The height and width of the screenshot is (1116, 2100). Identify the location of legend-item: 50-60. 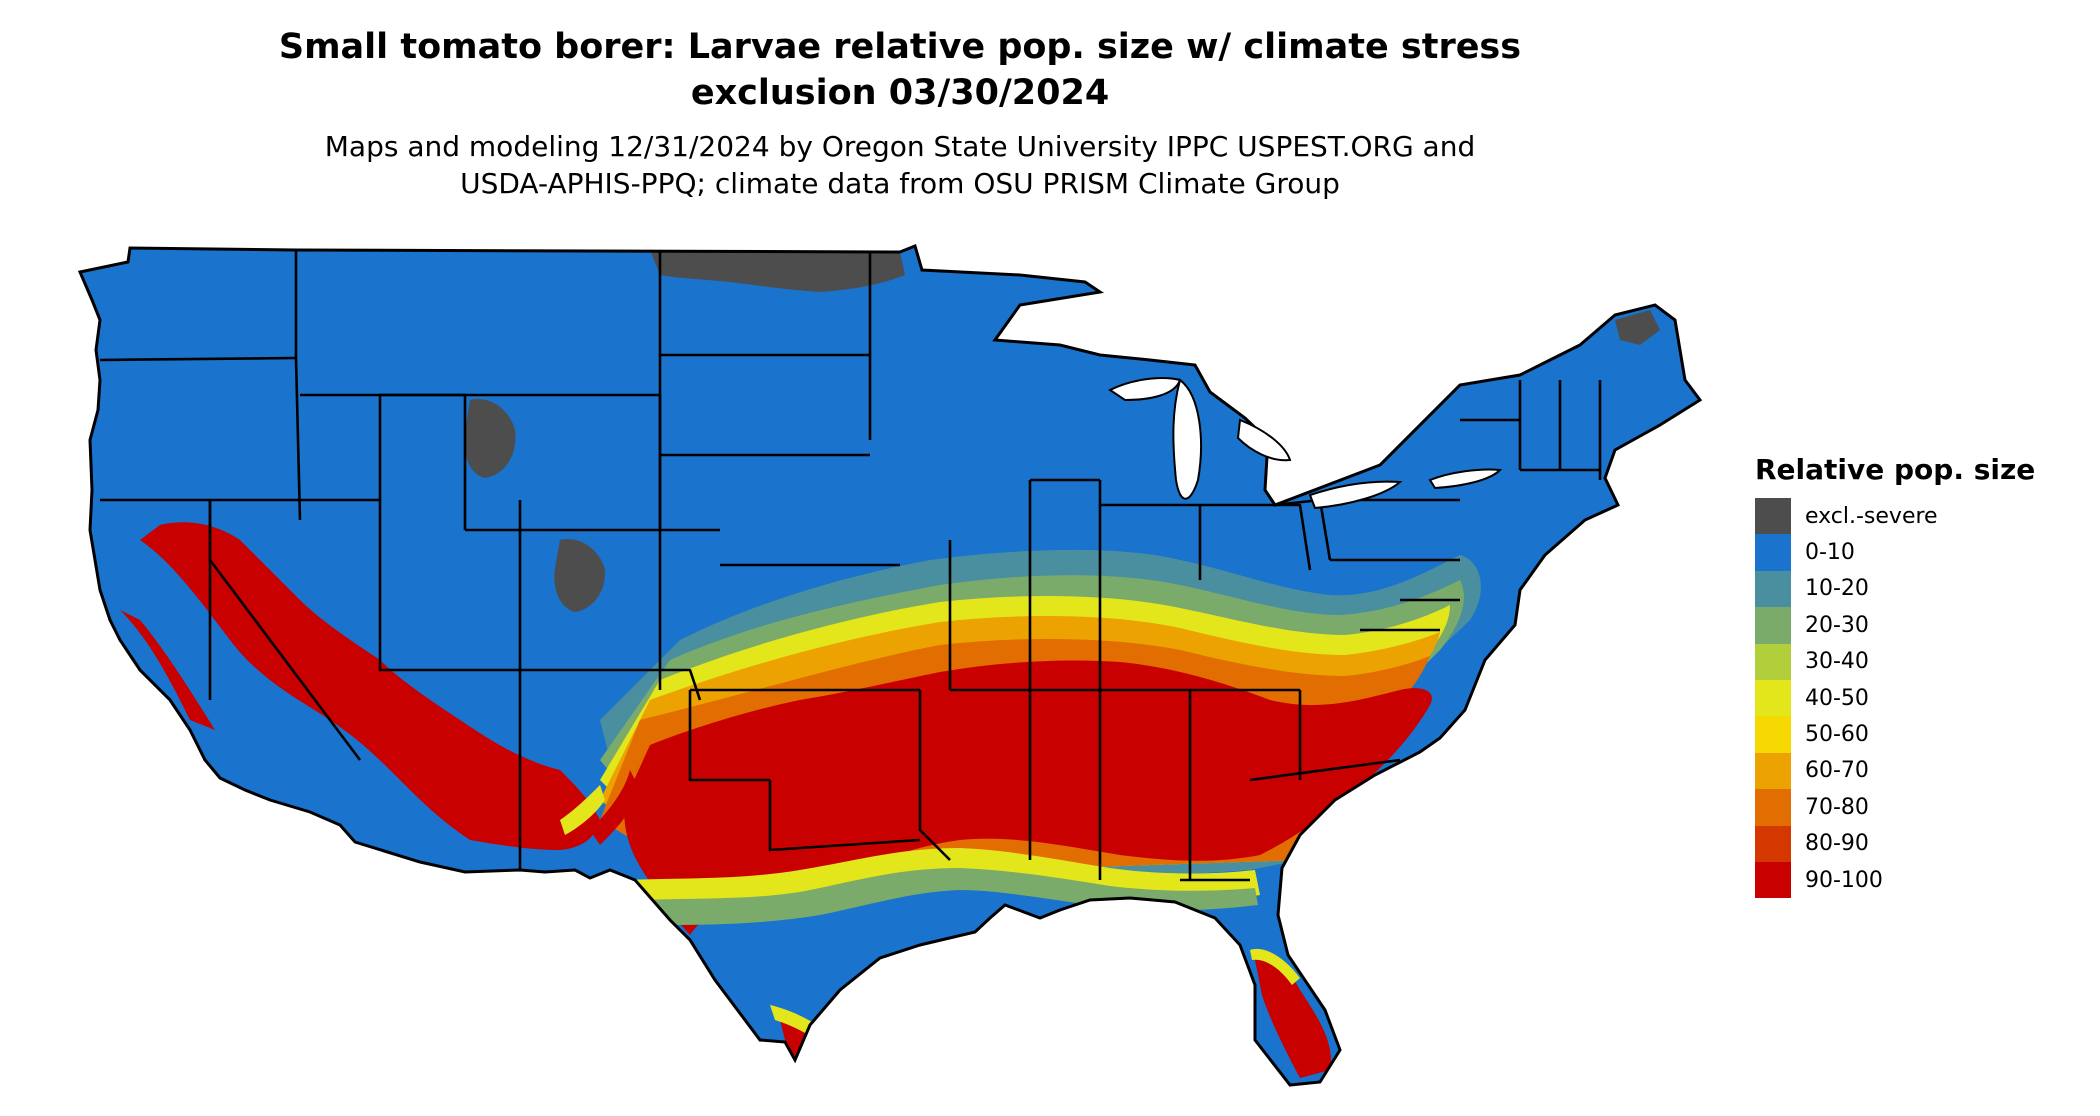
(1915, 734).